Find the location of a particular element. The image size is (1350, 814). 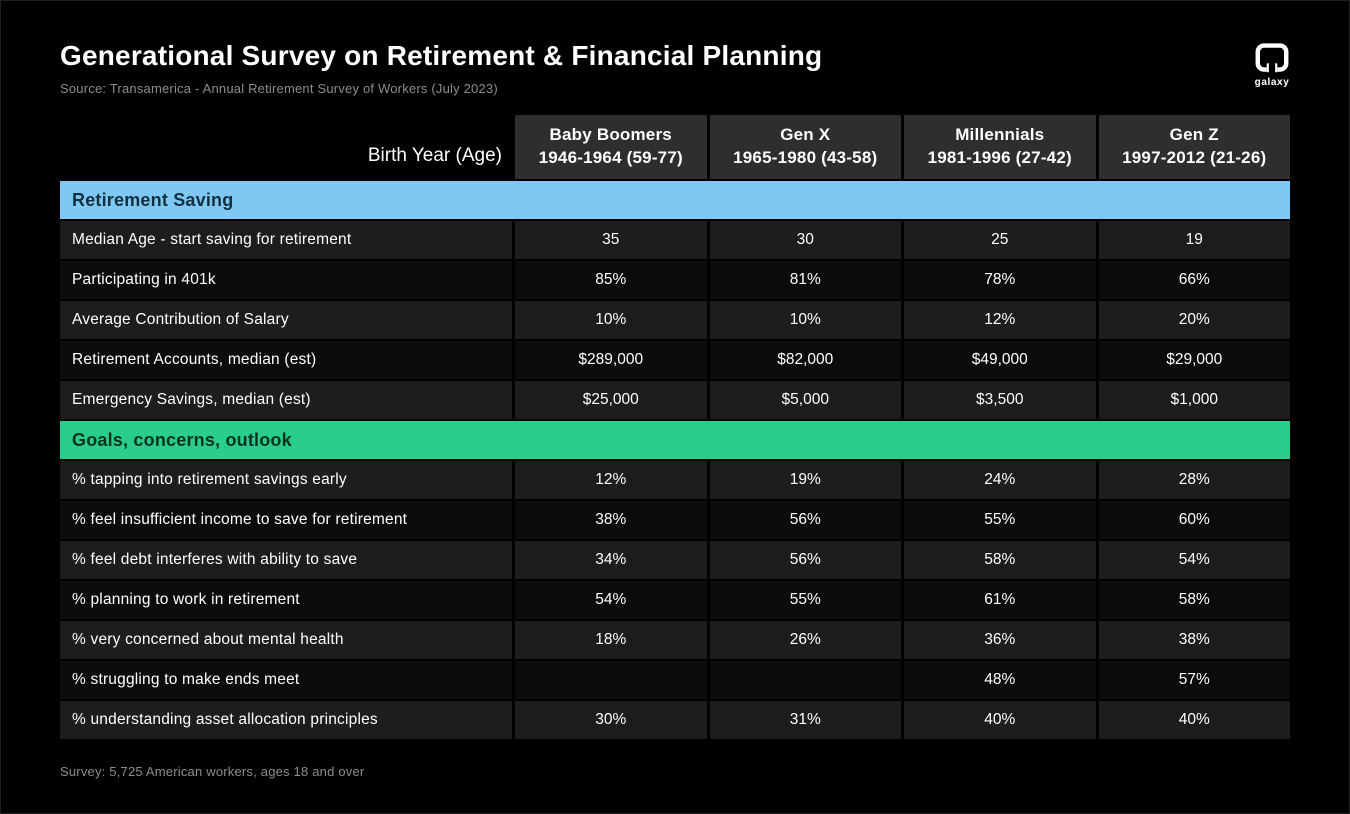

generation-name: Millennials is located at coordinates (1000, 135).